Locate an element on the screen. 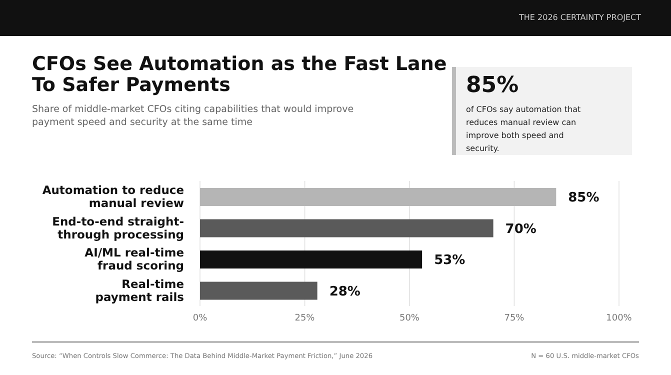  data-label: 53% is located at coordinates (450, 260).